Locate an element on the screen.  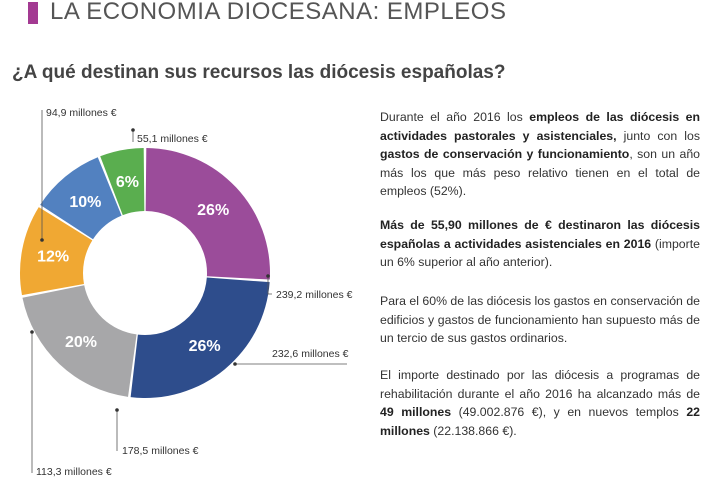
text-run: (22.138.866 €). is located at coordinates (473, 430).